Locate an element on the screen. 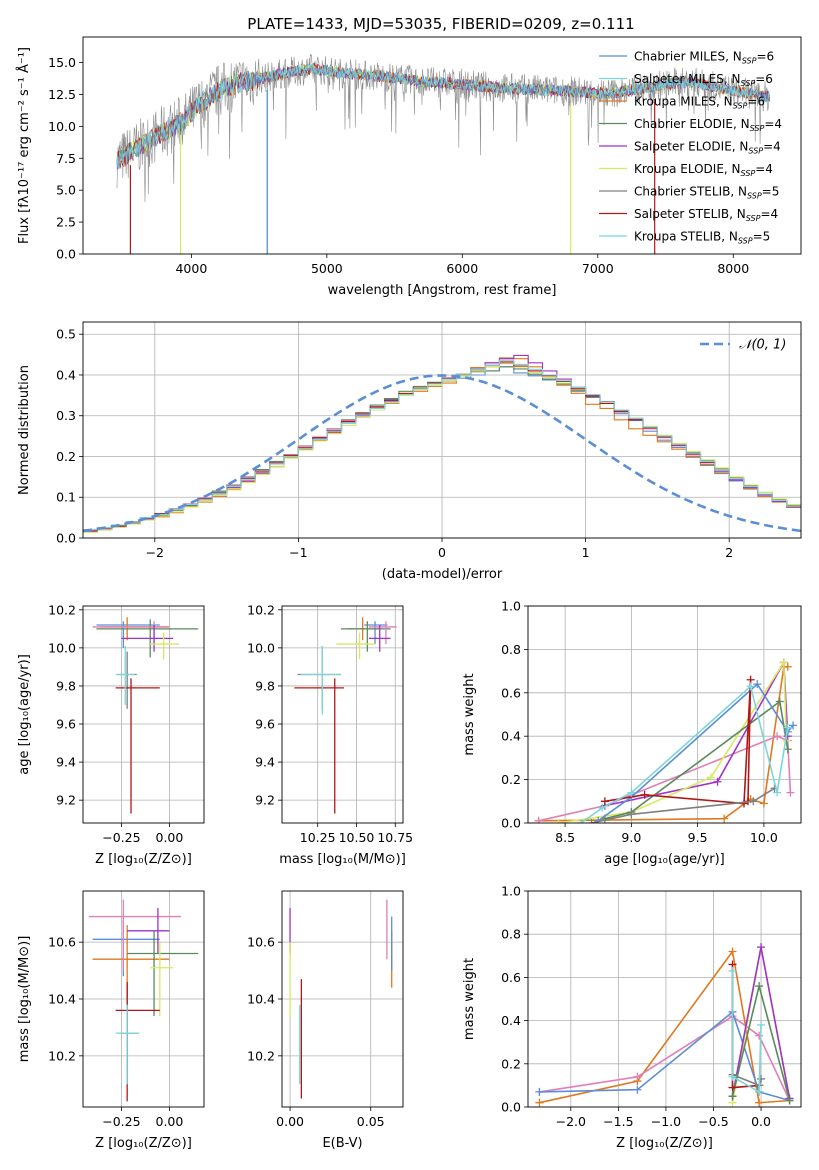 The width and height of the screenshot is (819, 1170). legend-entry: Kroupa ELODIE, NSSP=4 is located at coordinates (703, 170).